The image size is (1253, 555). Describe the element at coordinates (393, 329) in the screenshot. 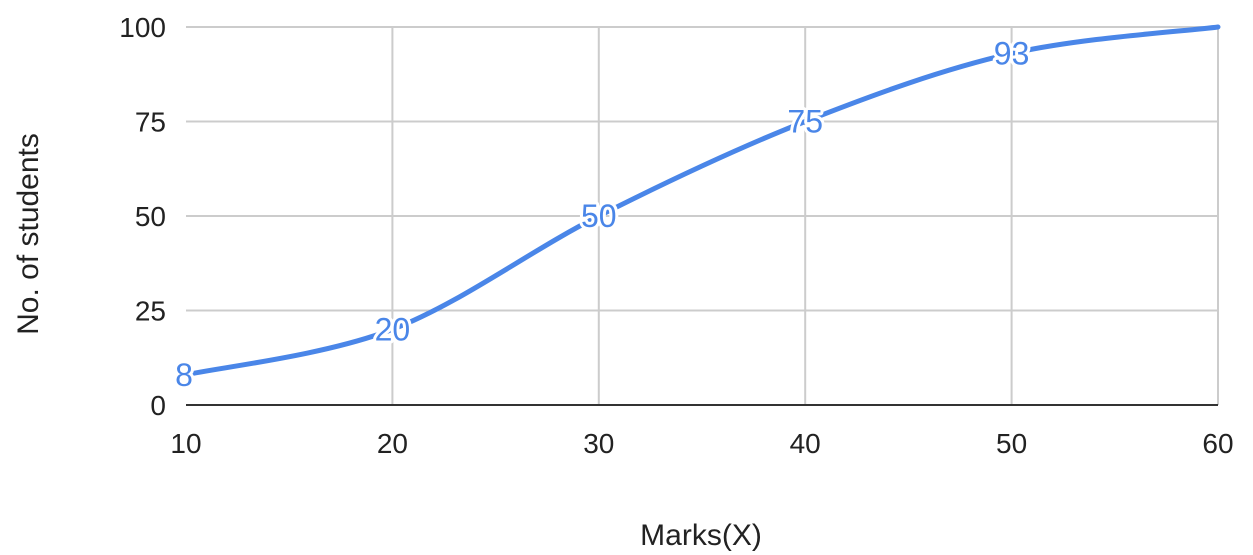

I see `data-label: 20` at that location.